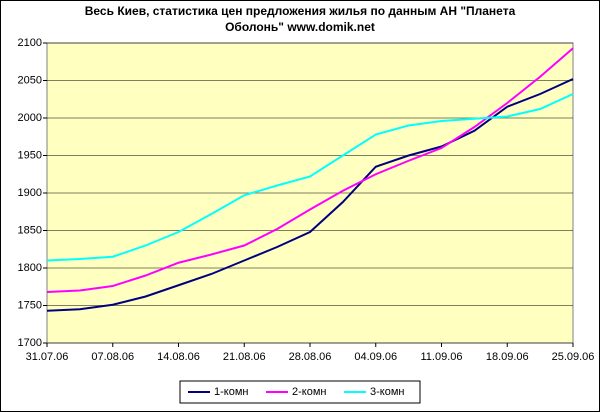 Image resolution: width=600 pixels, height=412 pixels. Describe the element at coordinates (310, 357) in the screenshot. I see `x-tick-label: 28.08.06` at that location.